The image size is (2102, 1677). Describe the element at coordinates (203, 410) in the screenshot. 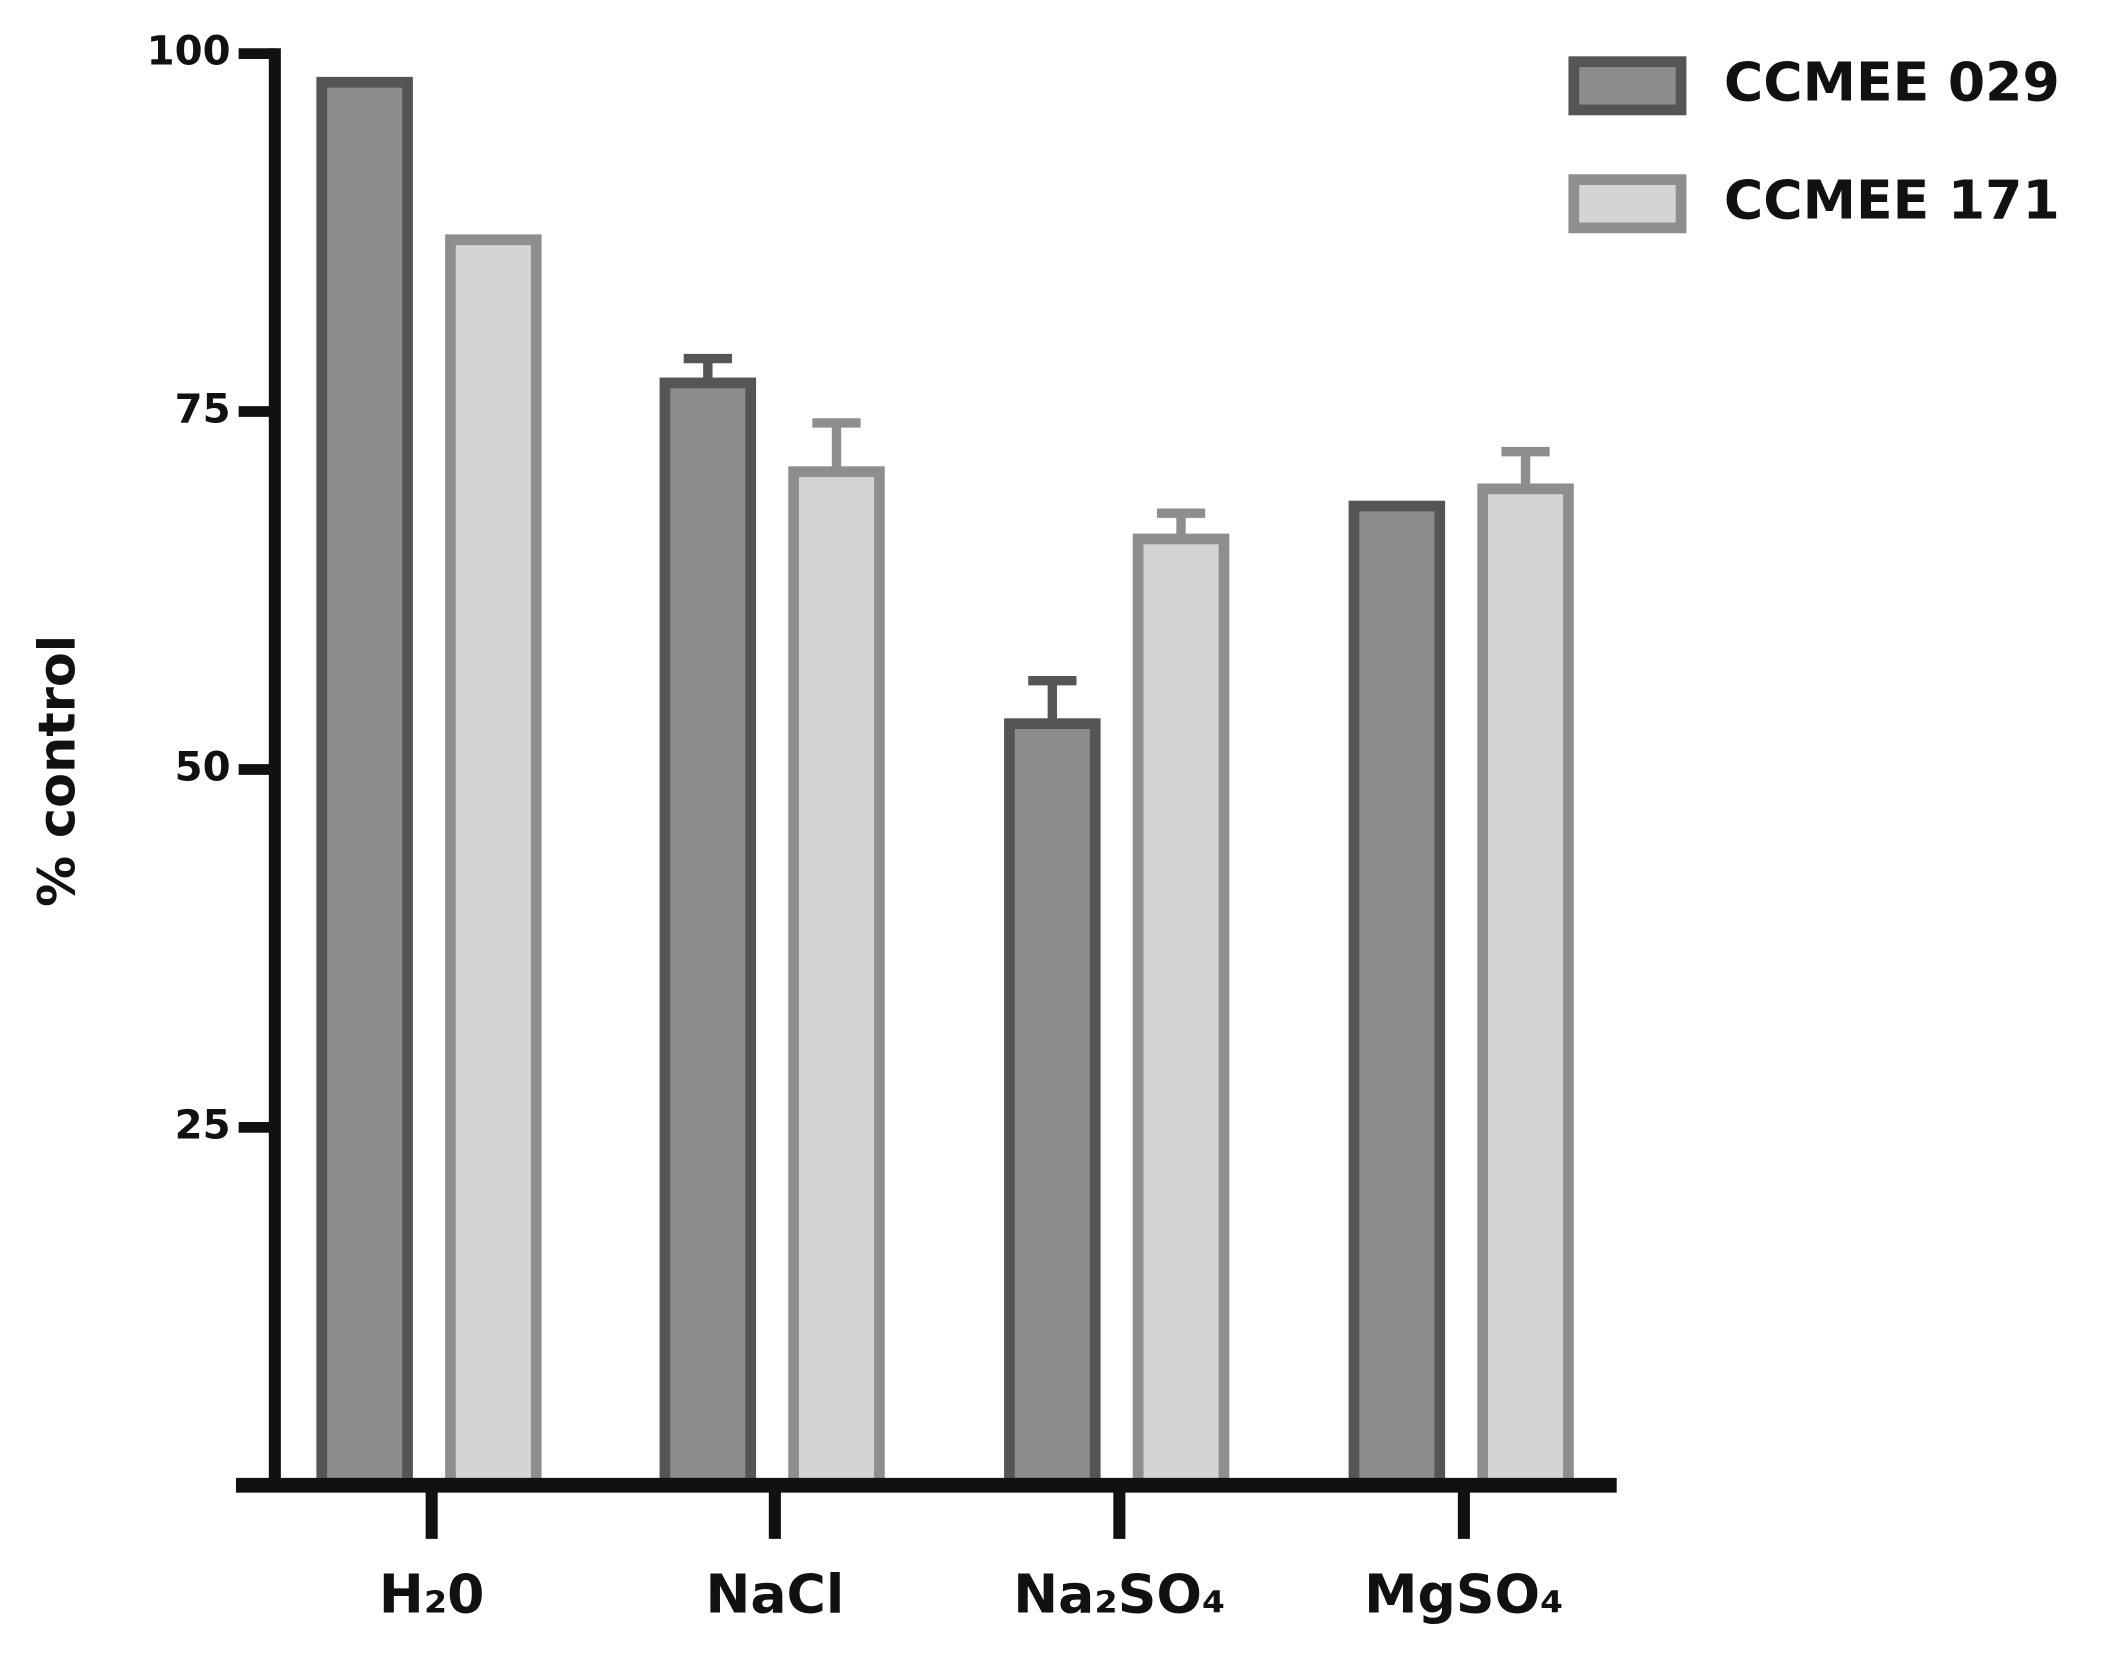

I see `y-tick-label: 75` at that location.